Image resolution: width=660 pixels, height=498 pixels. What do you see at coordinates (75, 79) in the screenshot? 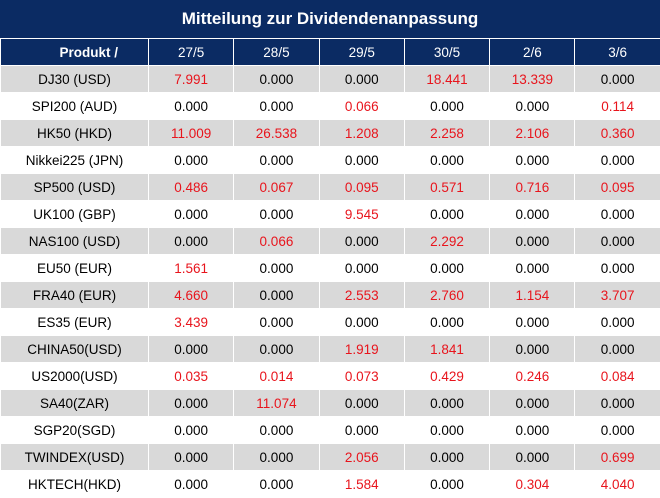
I see `product-name: DJ30 (USD)` at bounding box center [75, 79].